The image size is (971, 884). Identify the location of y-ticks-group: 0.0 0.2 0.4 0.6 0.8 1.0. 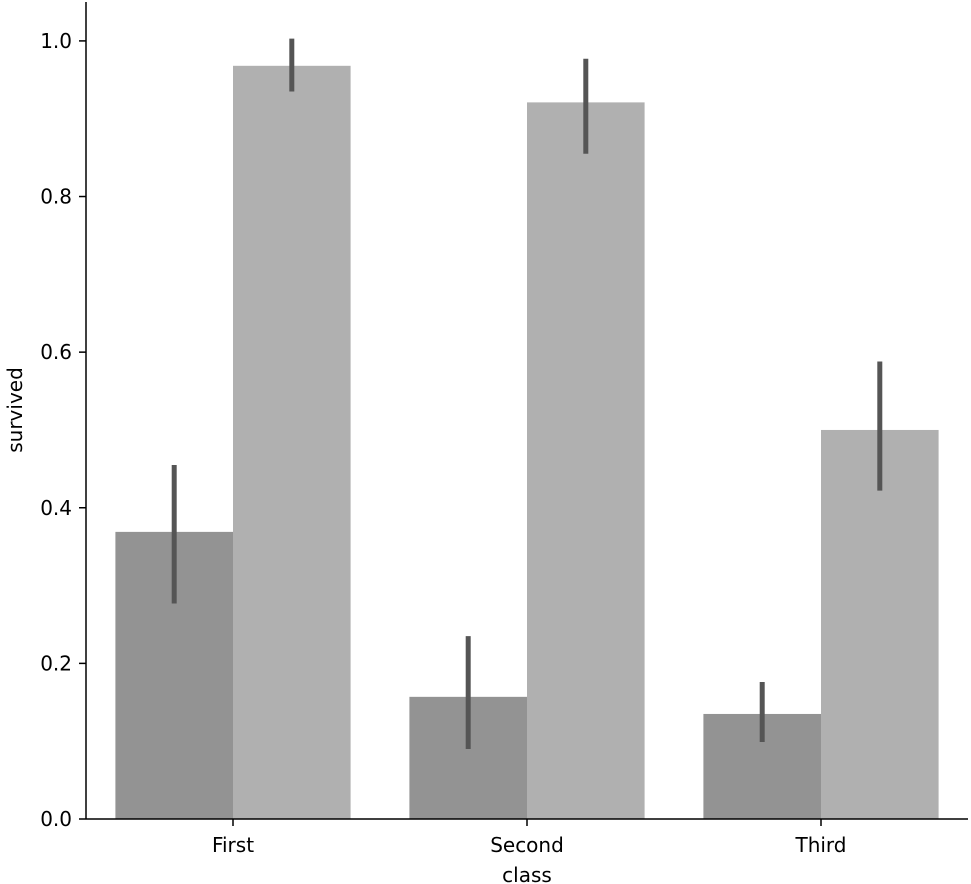
(63, 430).